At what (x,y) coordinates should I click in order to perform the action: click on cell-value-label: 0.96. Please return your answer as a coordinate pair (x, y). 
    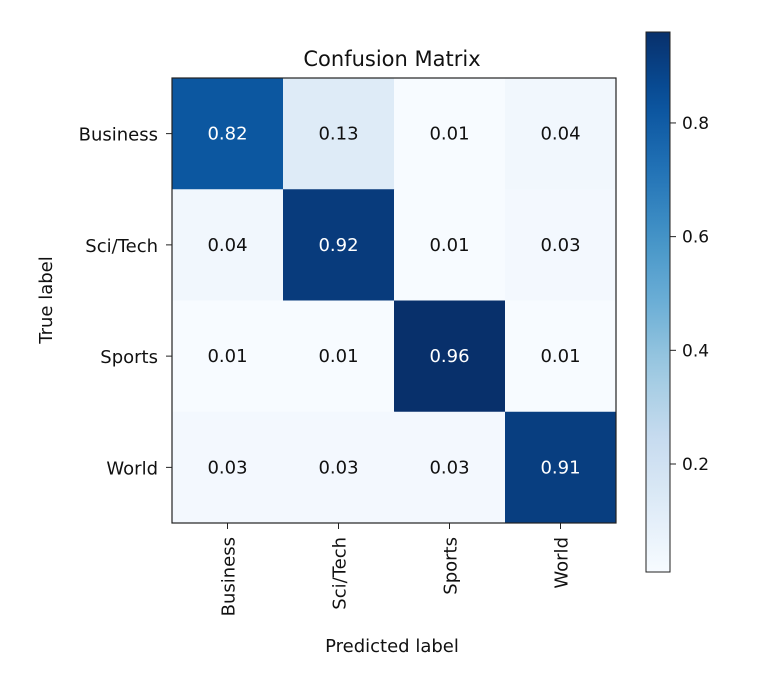
    Looking at the image, I should click on (449, 356).